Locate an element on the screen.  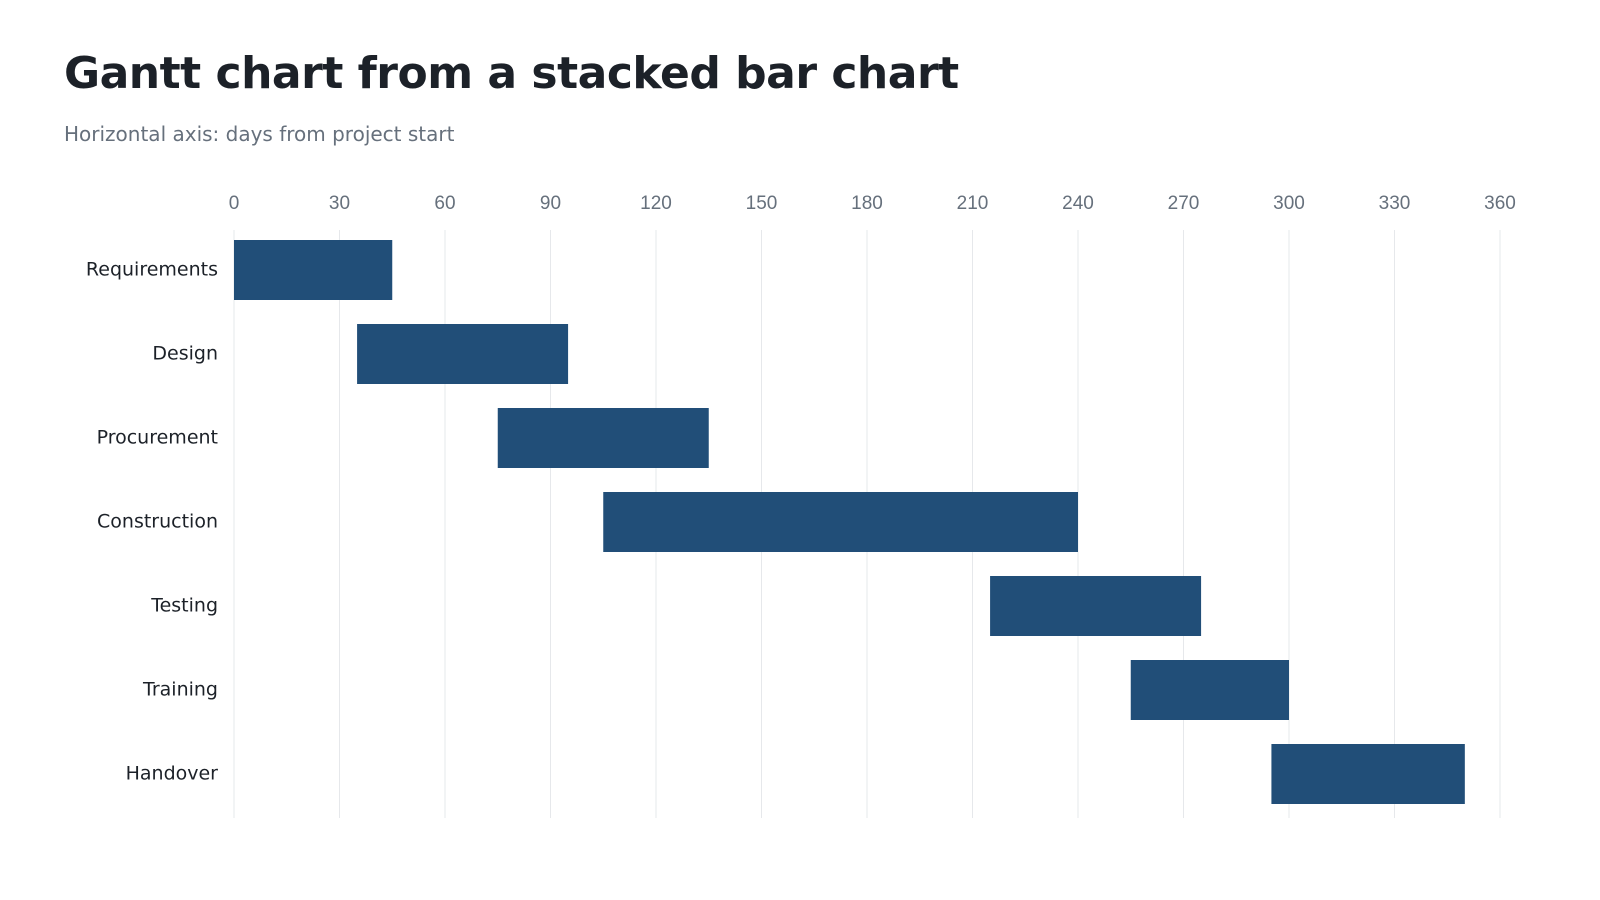
x-tick-label: 90 is located at coordinates (550, 203).